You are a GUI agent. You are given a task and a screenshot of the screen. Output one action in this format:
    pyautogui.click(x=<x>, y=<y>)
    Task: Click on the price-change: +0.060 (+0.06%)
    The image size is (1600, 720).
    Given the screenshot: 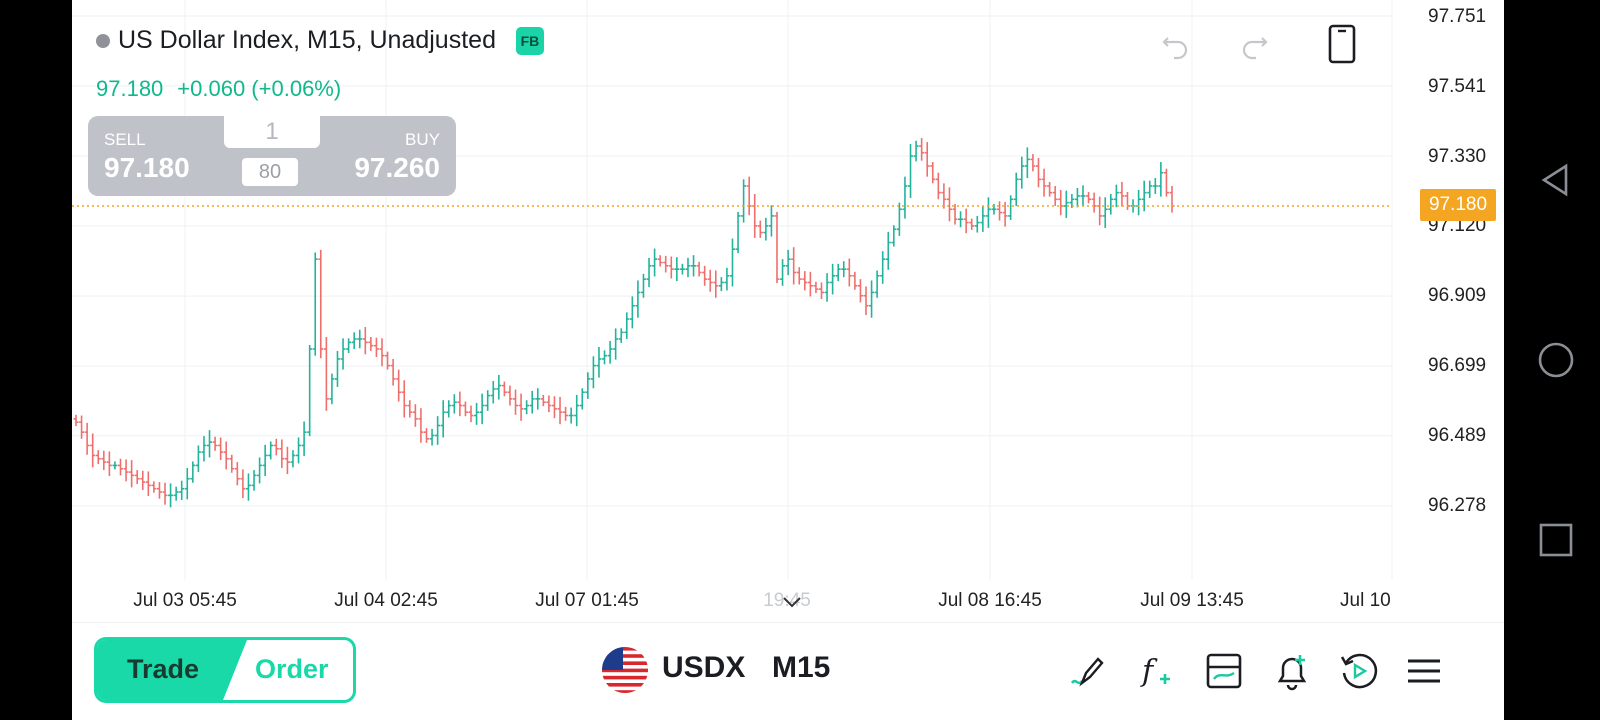 What is the action you would take?
    pyautogui.click(x=259, y=88)
    